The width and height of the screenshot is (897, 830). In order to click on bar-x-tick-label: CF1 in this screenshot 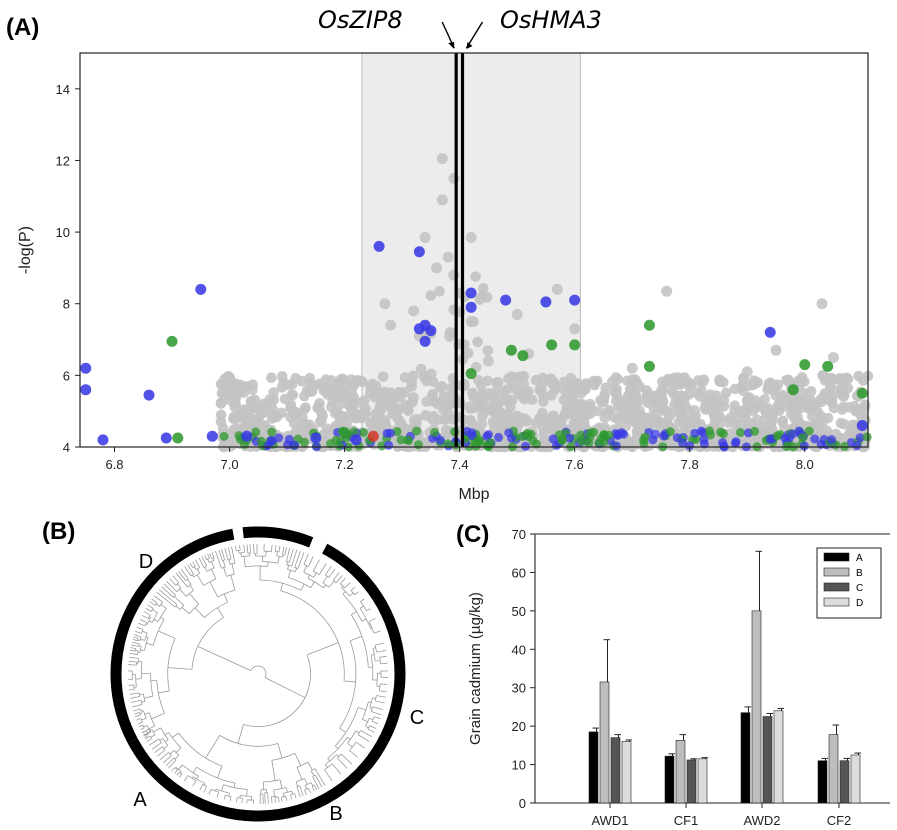, I will do `click(686, 820)`.